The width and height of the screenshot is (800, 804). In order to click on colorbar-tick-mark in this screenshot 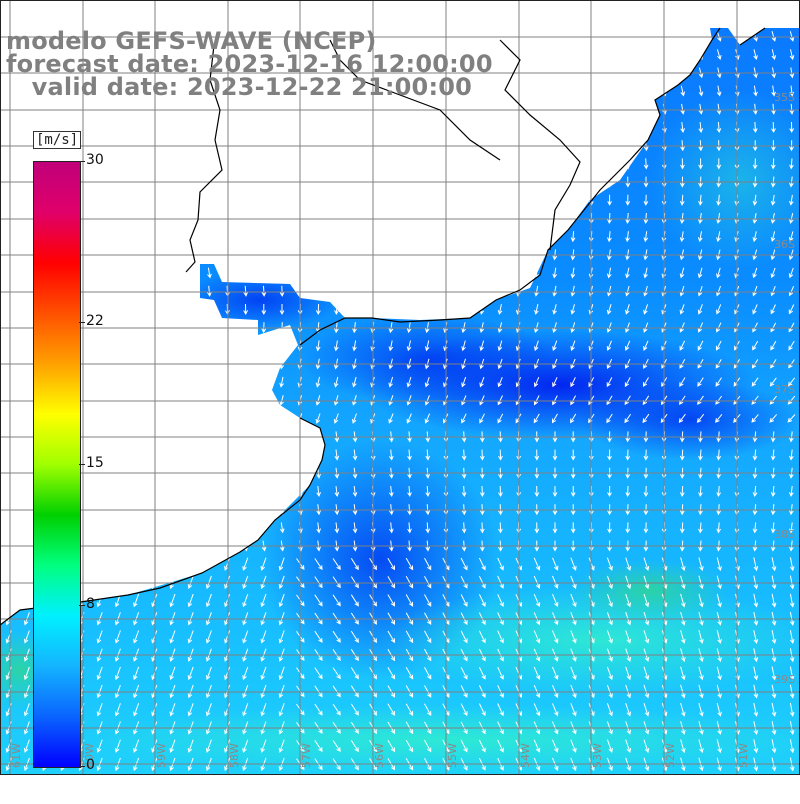, I will do `click(82, 605)`.